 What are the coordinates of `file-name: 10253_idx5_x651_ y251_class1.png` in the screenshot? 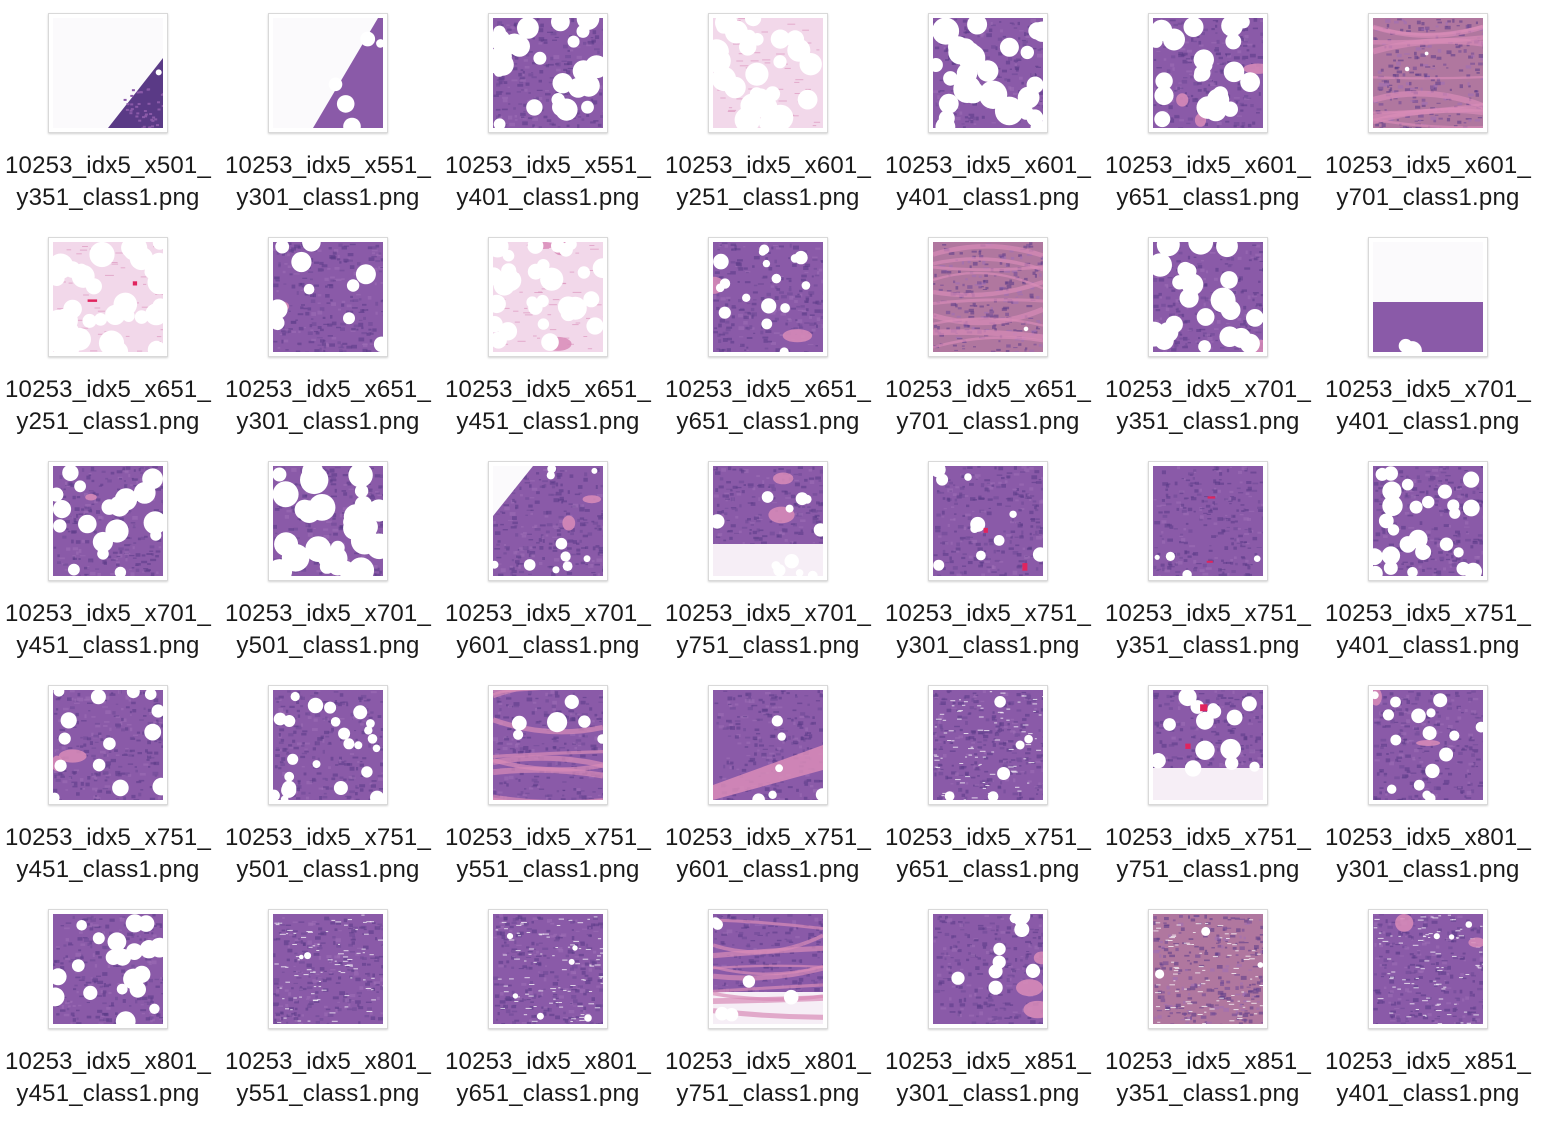 It's located at (108, 406).